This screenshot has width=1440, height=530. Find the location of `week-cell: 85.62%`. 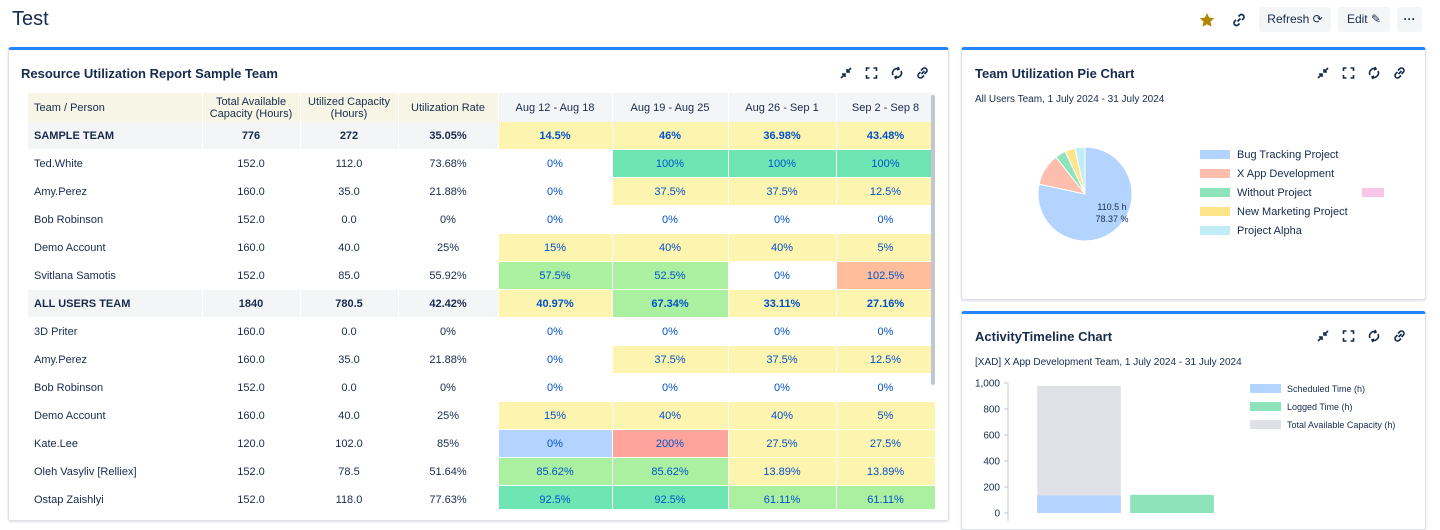

week-cell: 85.62% is located at coordinates (555, 471).